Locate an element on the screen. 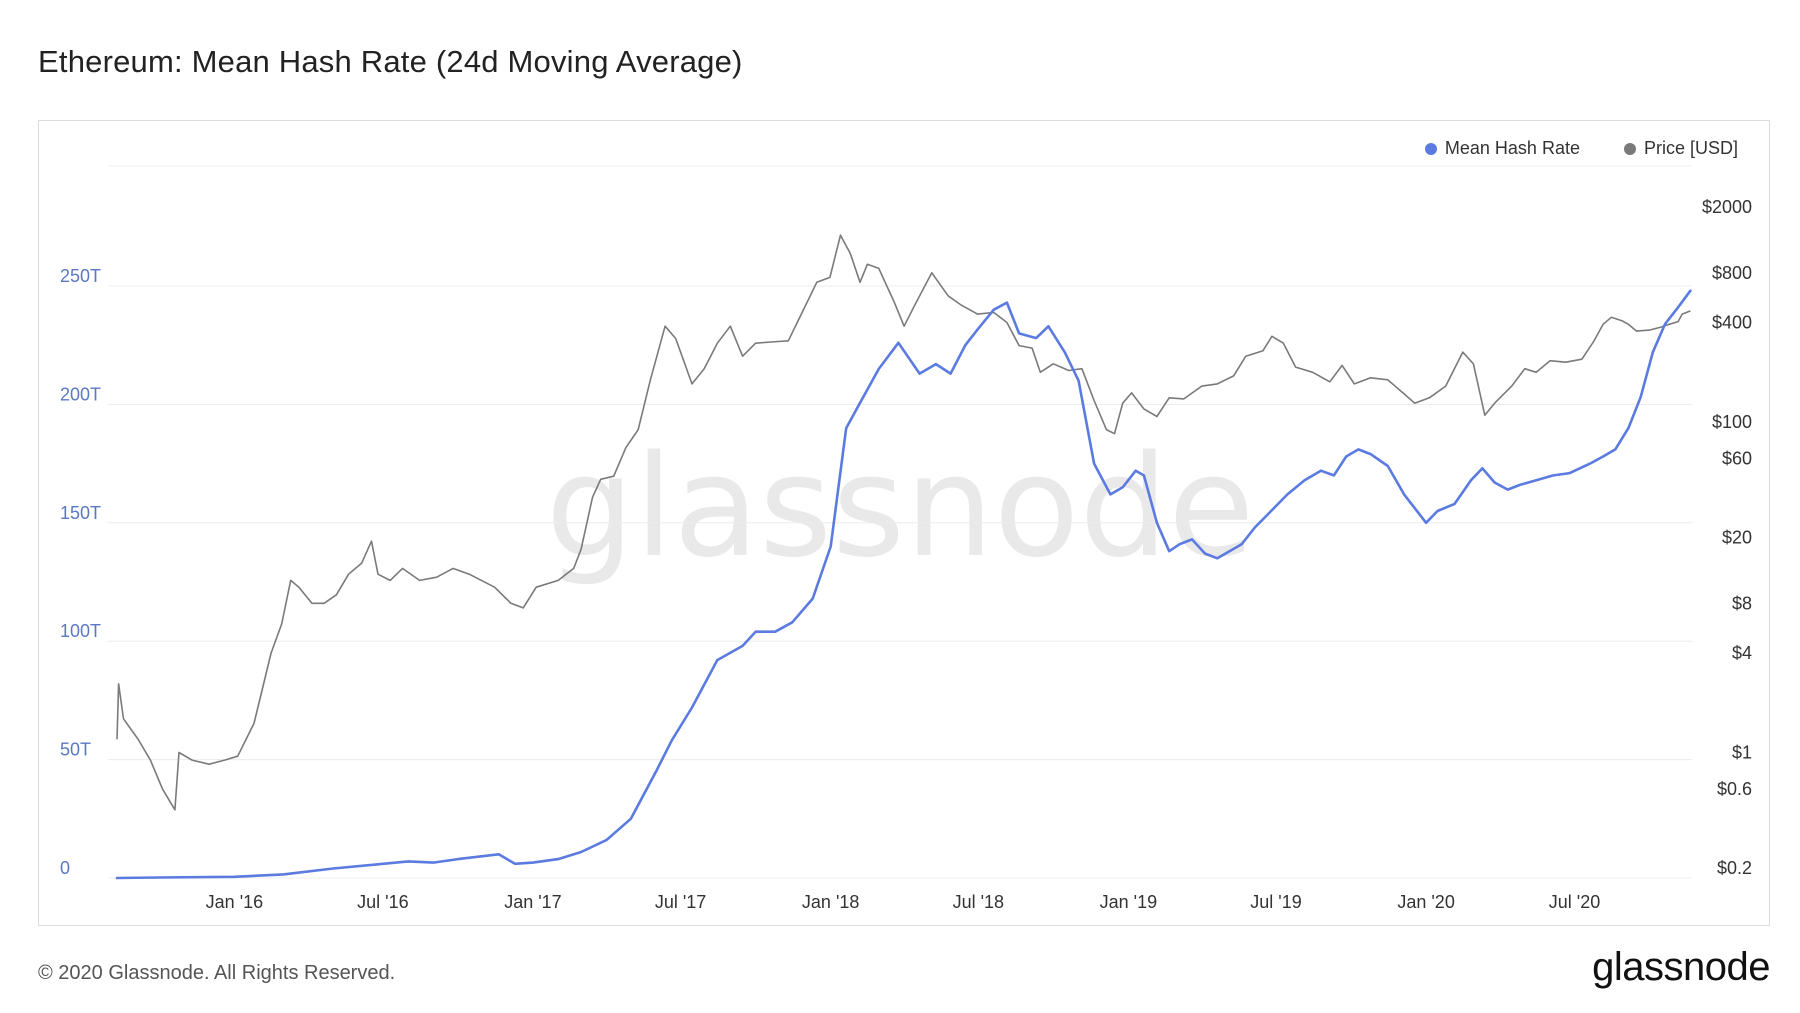  x-tick-label: Jul '20 is located at coordinates (1574, 902).